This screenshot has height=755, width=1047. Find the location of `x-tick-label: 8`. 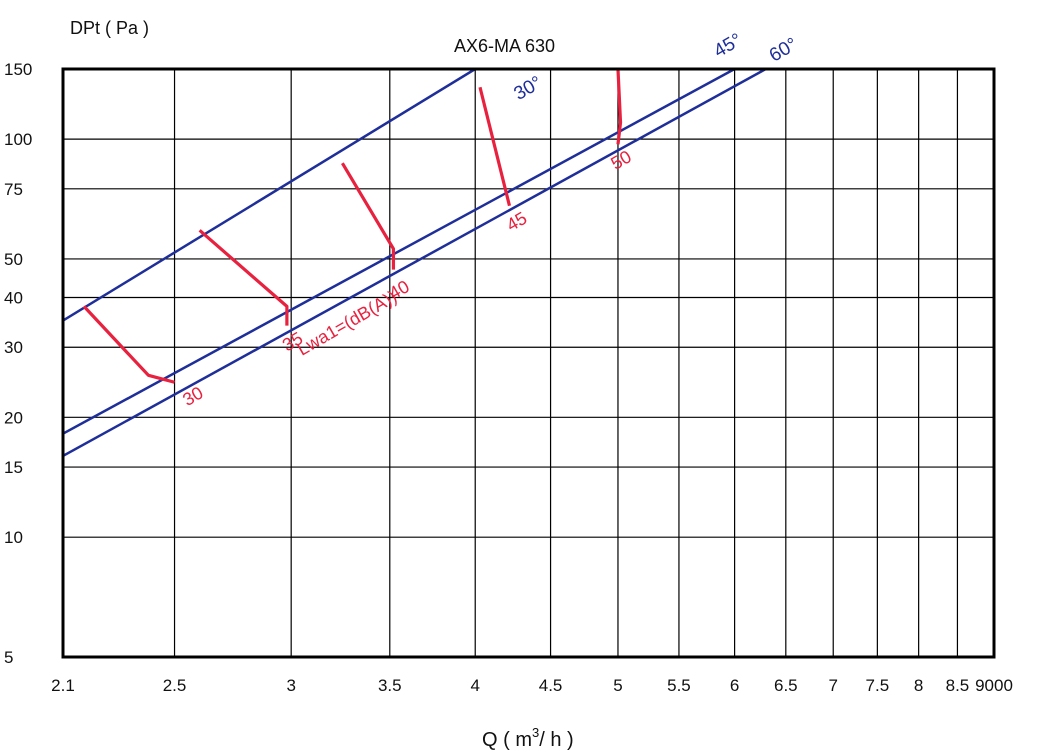

x-tick-label: 8 is located at coordinates (918, 685).